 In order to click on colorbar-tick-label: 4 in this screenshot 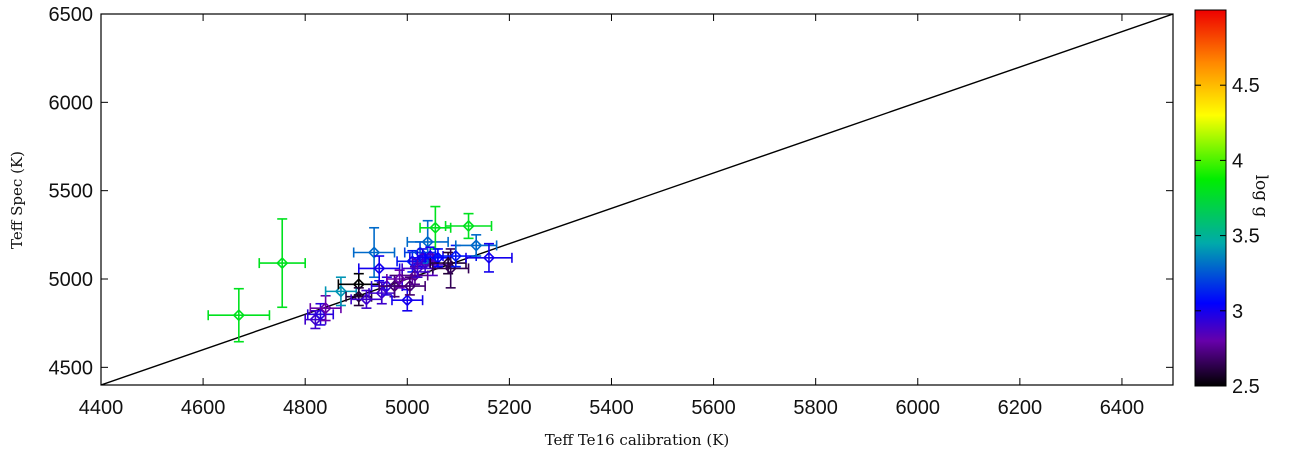, I will do `click(1237, 161)`.